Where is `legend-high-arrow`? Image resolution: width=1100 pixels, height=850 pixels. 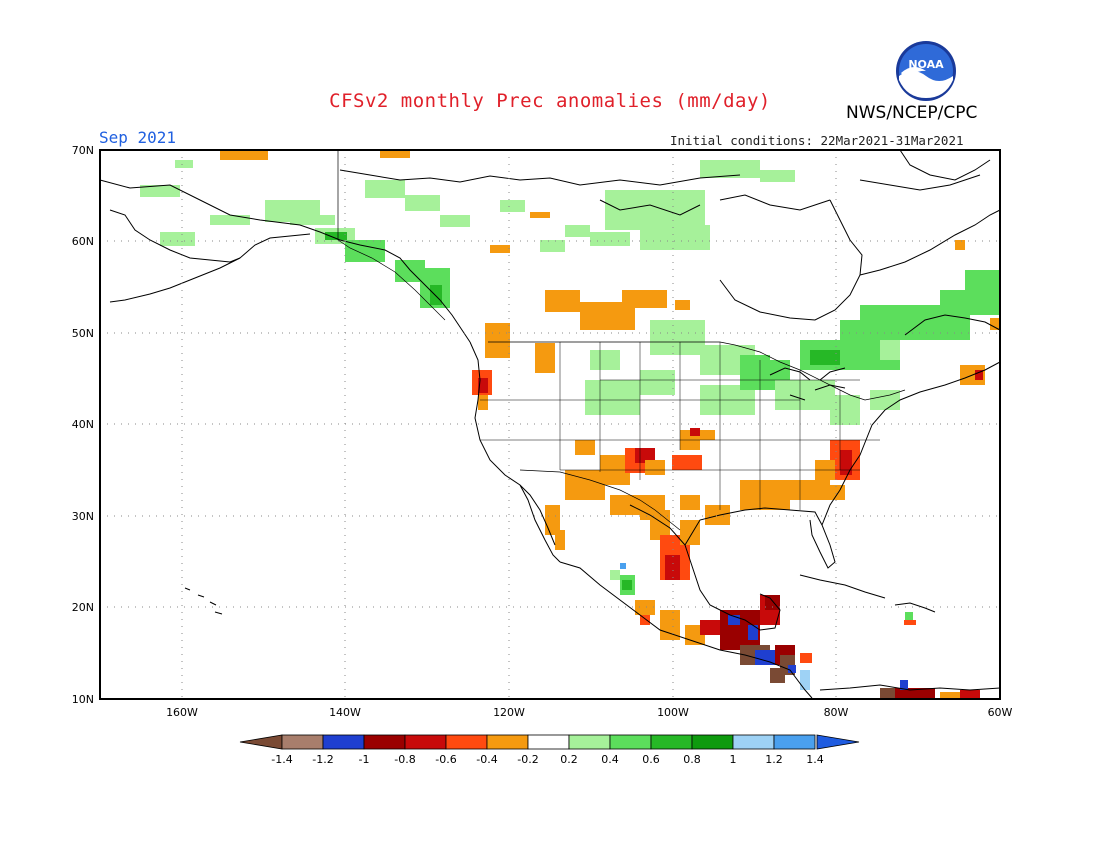
legend-high-arrow is located at coordinates (838, 742).